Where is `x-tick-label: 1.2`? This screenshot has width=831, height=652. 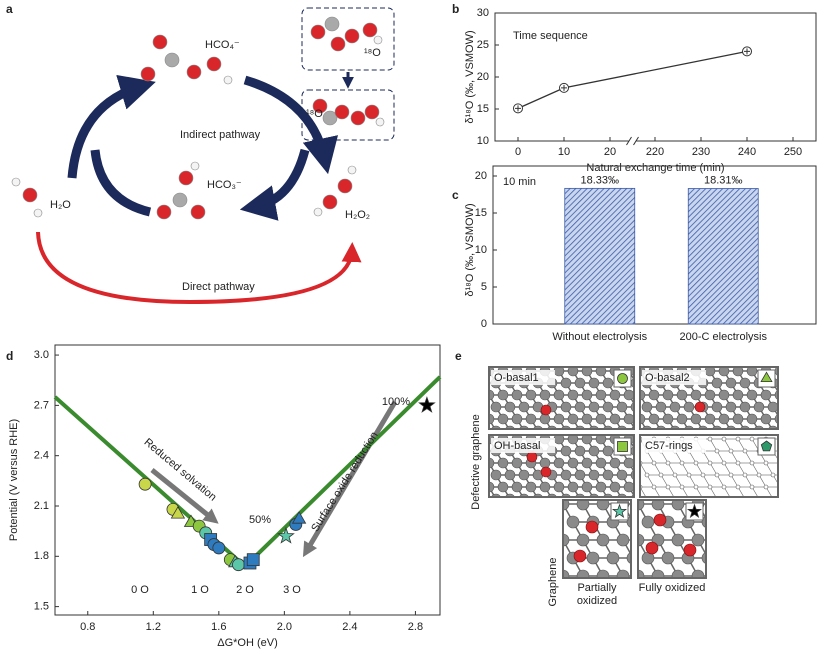 x-tick-label: 1.2 is located at coordinates (153, 627).